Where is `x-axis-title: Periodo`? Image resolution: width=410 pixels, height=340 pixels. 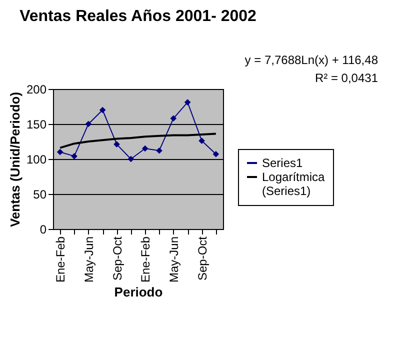 x-axis-title: Periodo is located at coordinates (138, 292).